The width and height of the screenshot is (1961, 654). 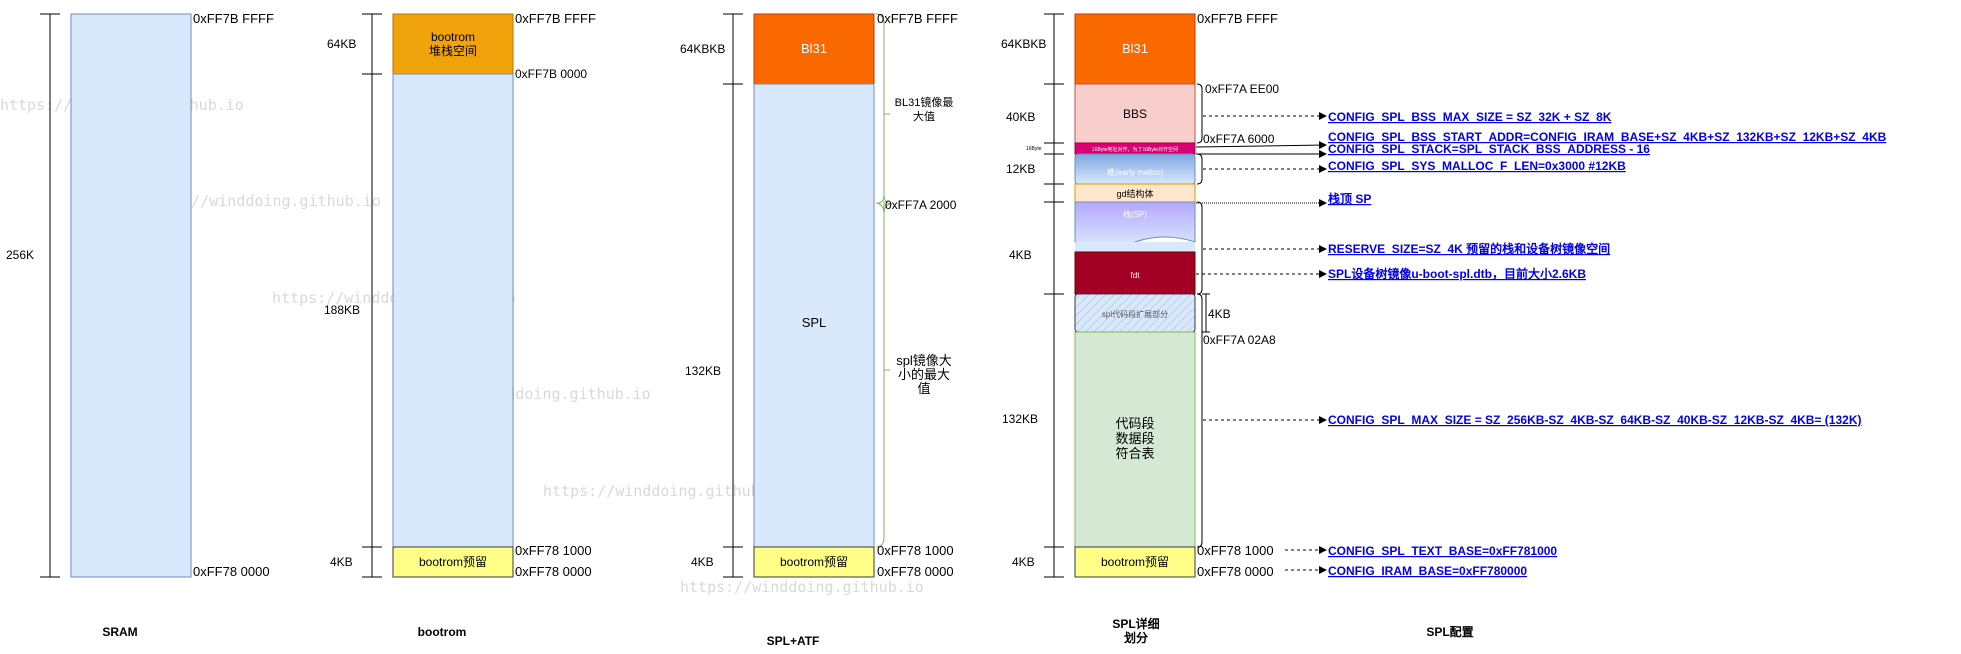 I want to click on spl-detail-title: 划分, so click(x=1136, y=637).